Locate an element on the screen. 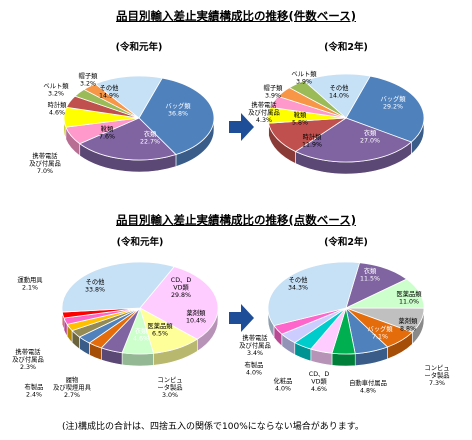  pie-label: 携帯電話及び付属品 3.4% is located at coordinates (254, 345).